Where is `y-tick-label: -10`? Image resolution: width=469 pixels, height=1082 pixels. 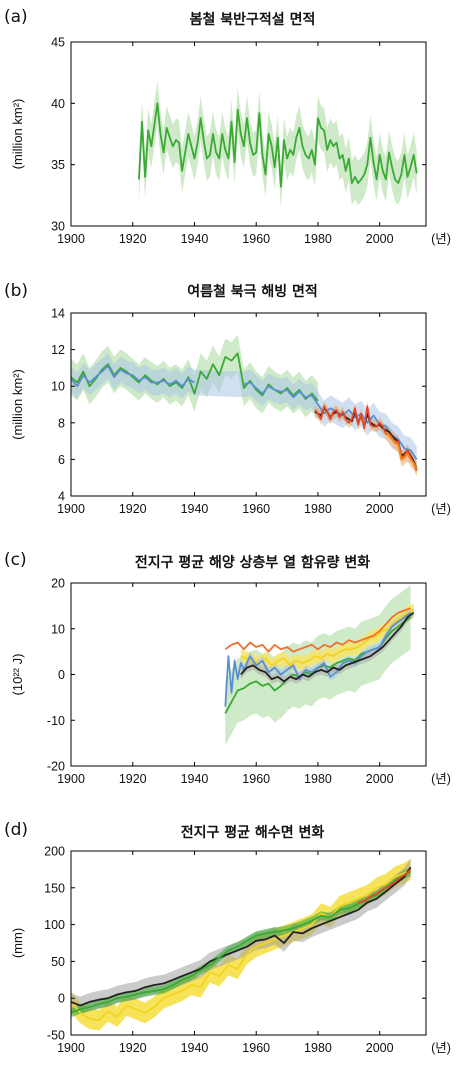
y-tick-label: -10 is located at coordinates (56, 721).